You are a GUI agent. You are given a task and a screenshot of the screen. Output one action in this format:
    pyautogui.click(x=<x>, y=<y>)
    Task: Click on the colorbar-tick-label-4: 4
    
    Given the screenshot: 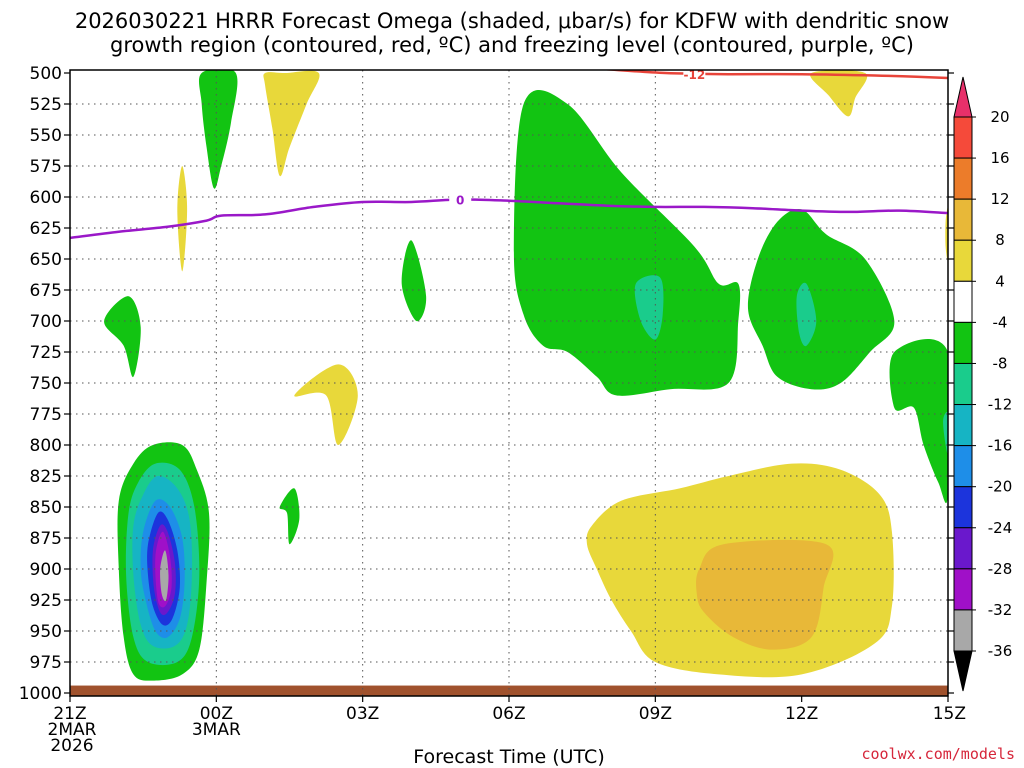 What is the action you would take?
    pyautogui.click(x=1000, y=281)
    